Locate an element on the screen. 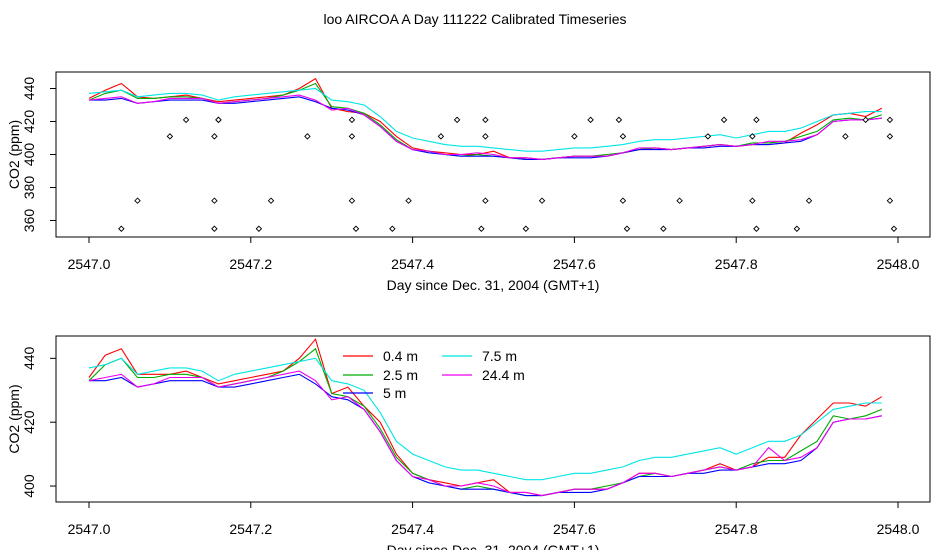 This screenshot has height=550, width=950. bottom-x-tick-label: 2547.2 is located at coordinates (250, 529).